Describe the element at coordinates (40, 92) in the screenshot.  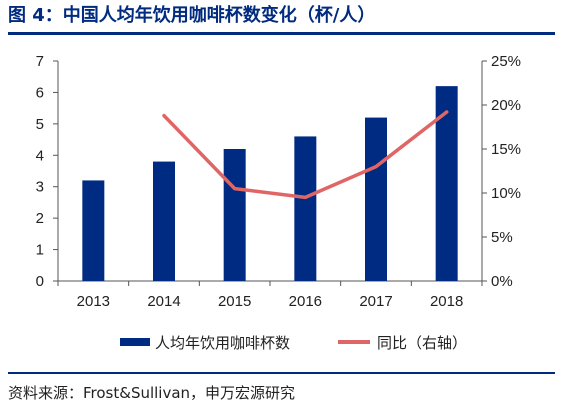
I see `y-tick-label-left: 6` at that location.